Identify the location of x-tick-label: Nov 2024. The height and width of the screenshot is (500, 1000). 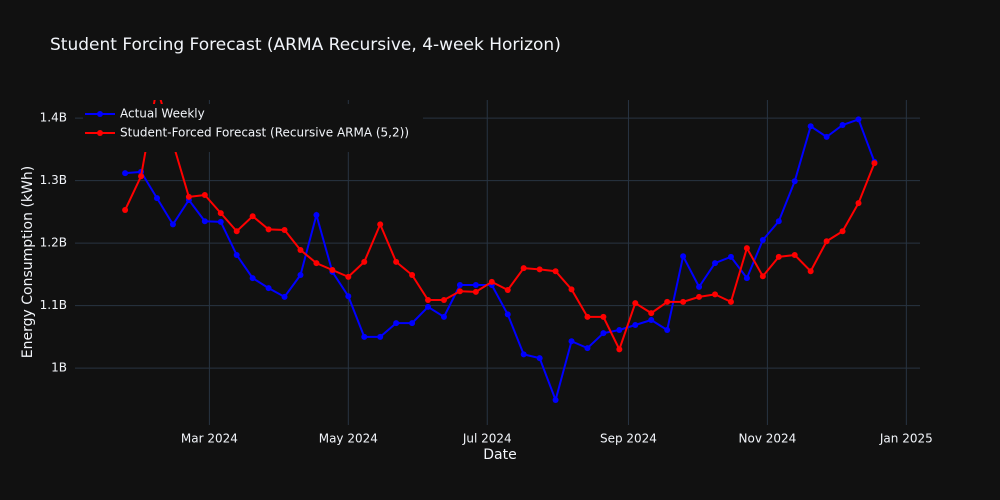
(768, 439).